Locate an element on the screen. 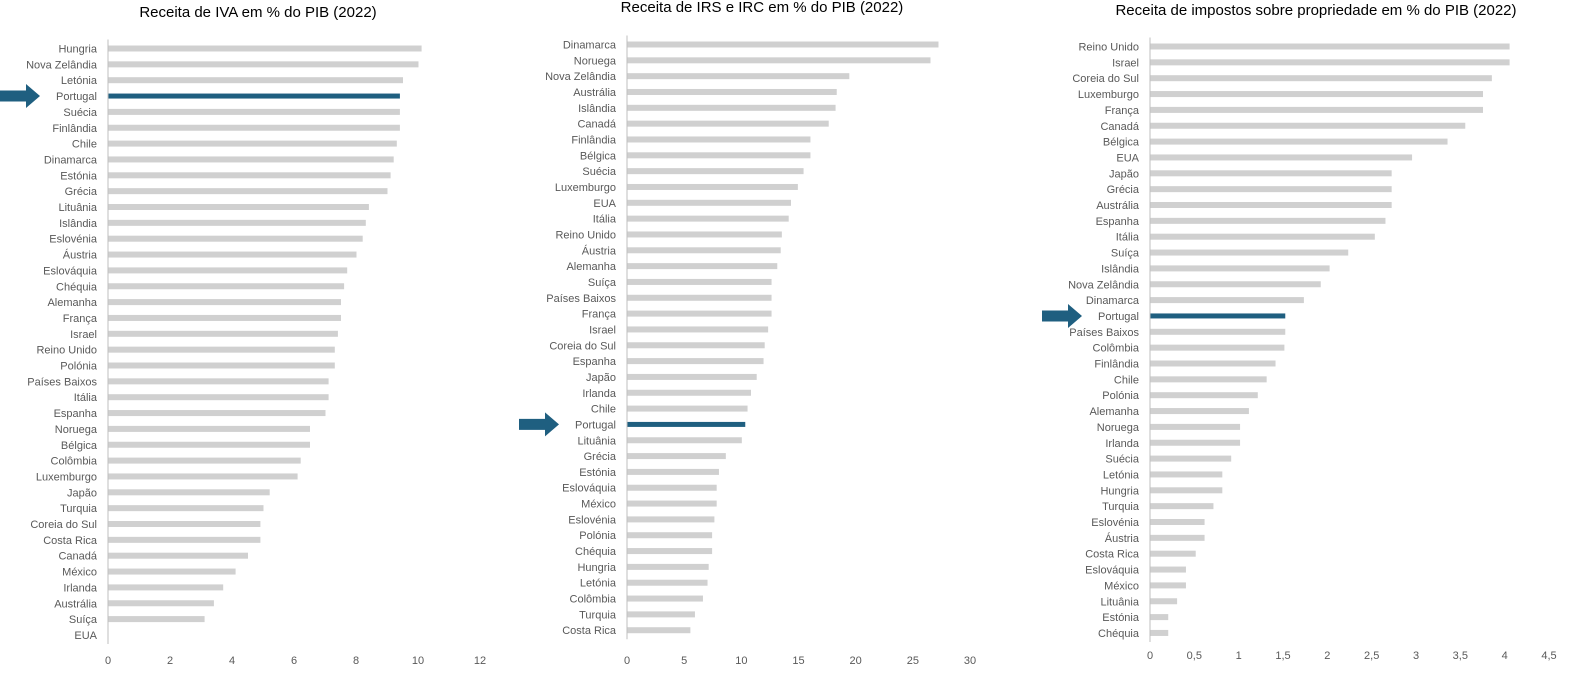  x-tick-label: 12 is located at coordinates (480, 661).